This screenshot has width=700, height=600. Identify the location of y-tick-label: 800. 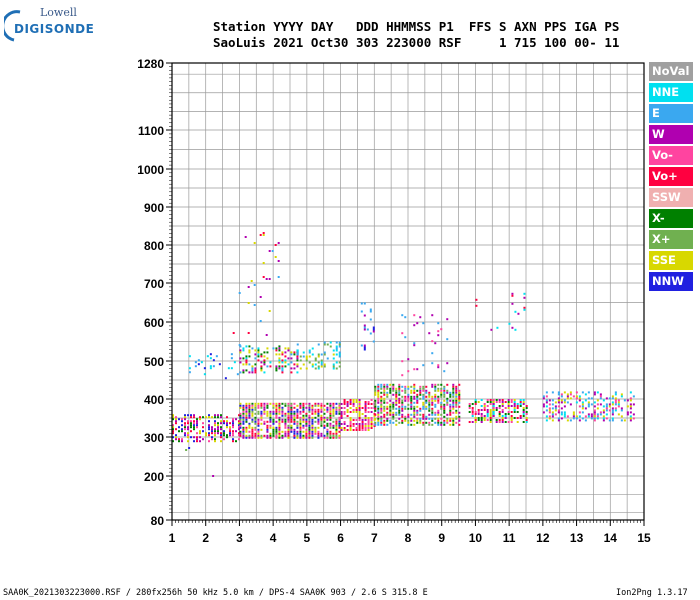
(154, 246).